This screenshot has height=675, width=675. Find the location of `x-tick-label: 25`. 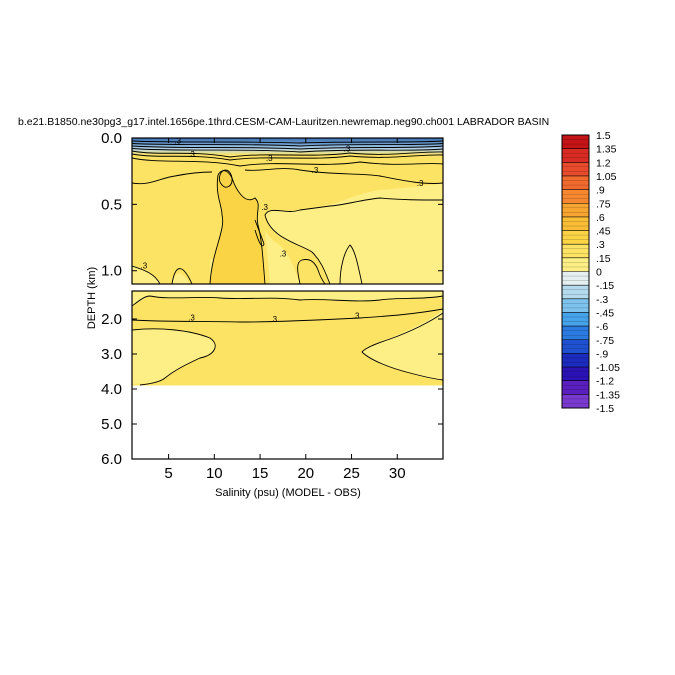

x-tick-label: 25 is located at coordinates (351, 473).